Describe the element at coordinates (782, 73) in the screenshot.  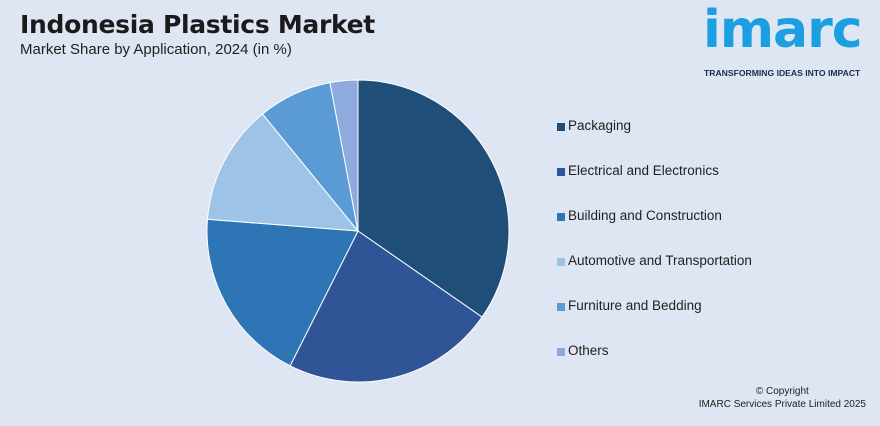
I see `logo-tagline: TRANSFORMING IDEAS INTO IMPACT` at that location.